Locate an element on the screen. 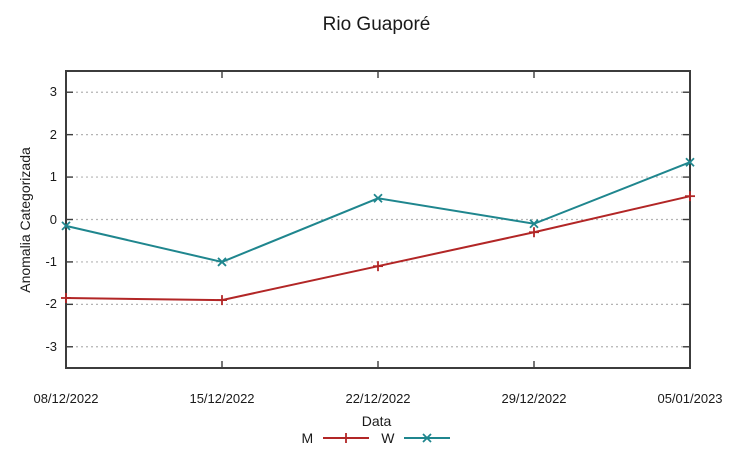  chart-title: Rio Guaporé is located at coordinates (376, 24).